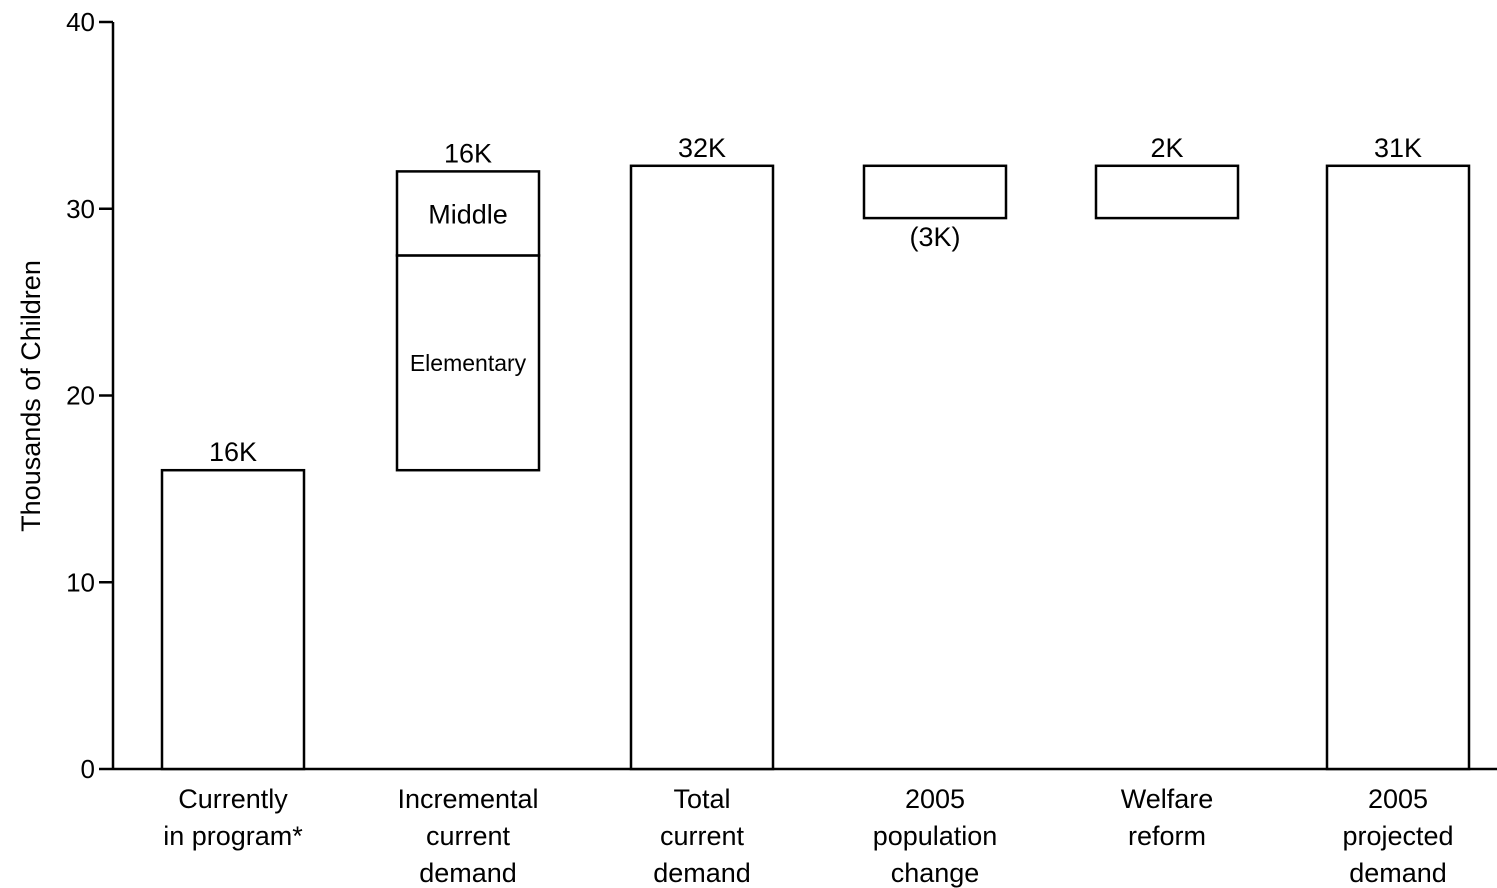  I want to click on category-label-4-line-0: Welfare, so click(1167, 799).